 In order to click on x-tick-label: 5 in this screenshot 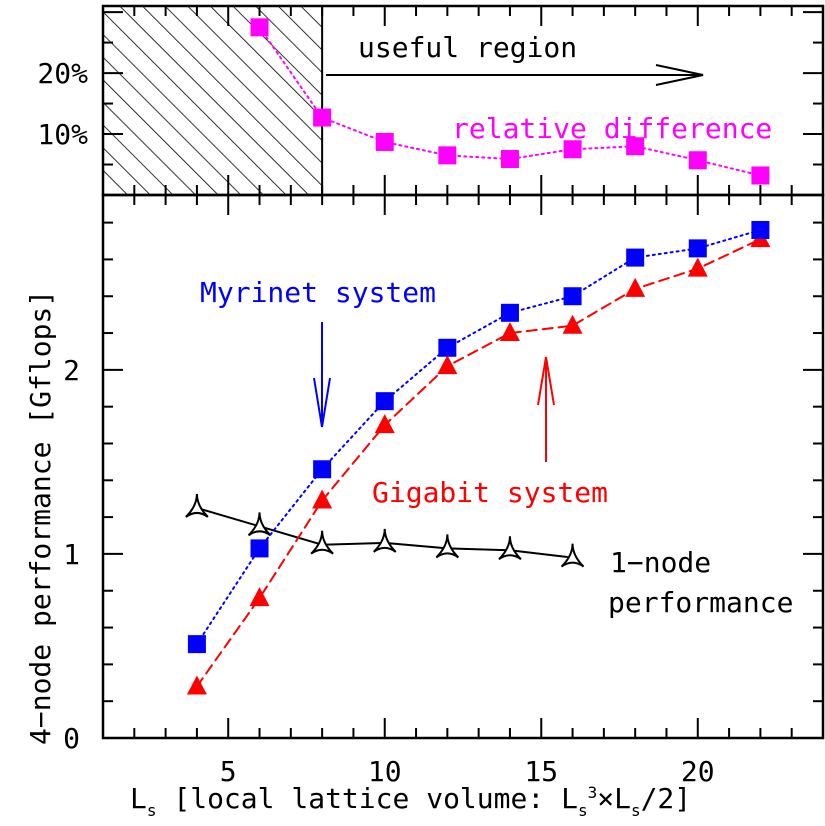, I will do `click(228, 771)`.